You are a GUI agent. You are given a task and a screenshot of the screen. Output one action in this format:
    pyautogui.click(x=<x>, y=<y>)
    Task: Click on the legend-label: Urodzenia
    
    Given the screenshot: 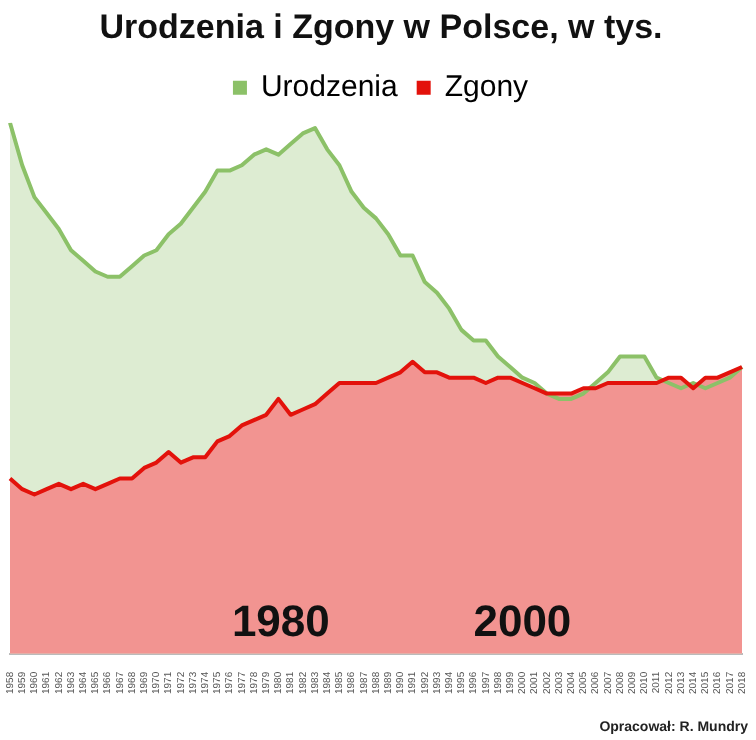 What is the action you would take?
    pyautogui.click(x=329, y=87)
    